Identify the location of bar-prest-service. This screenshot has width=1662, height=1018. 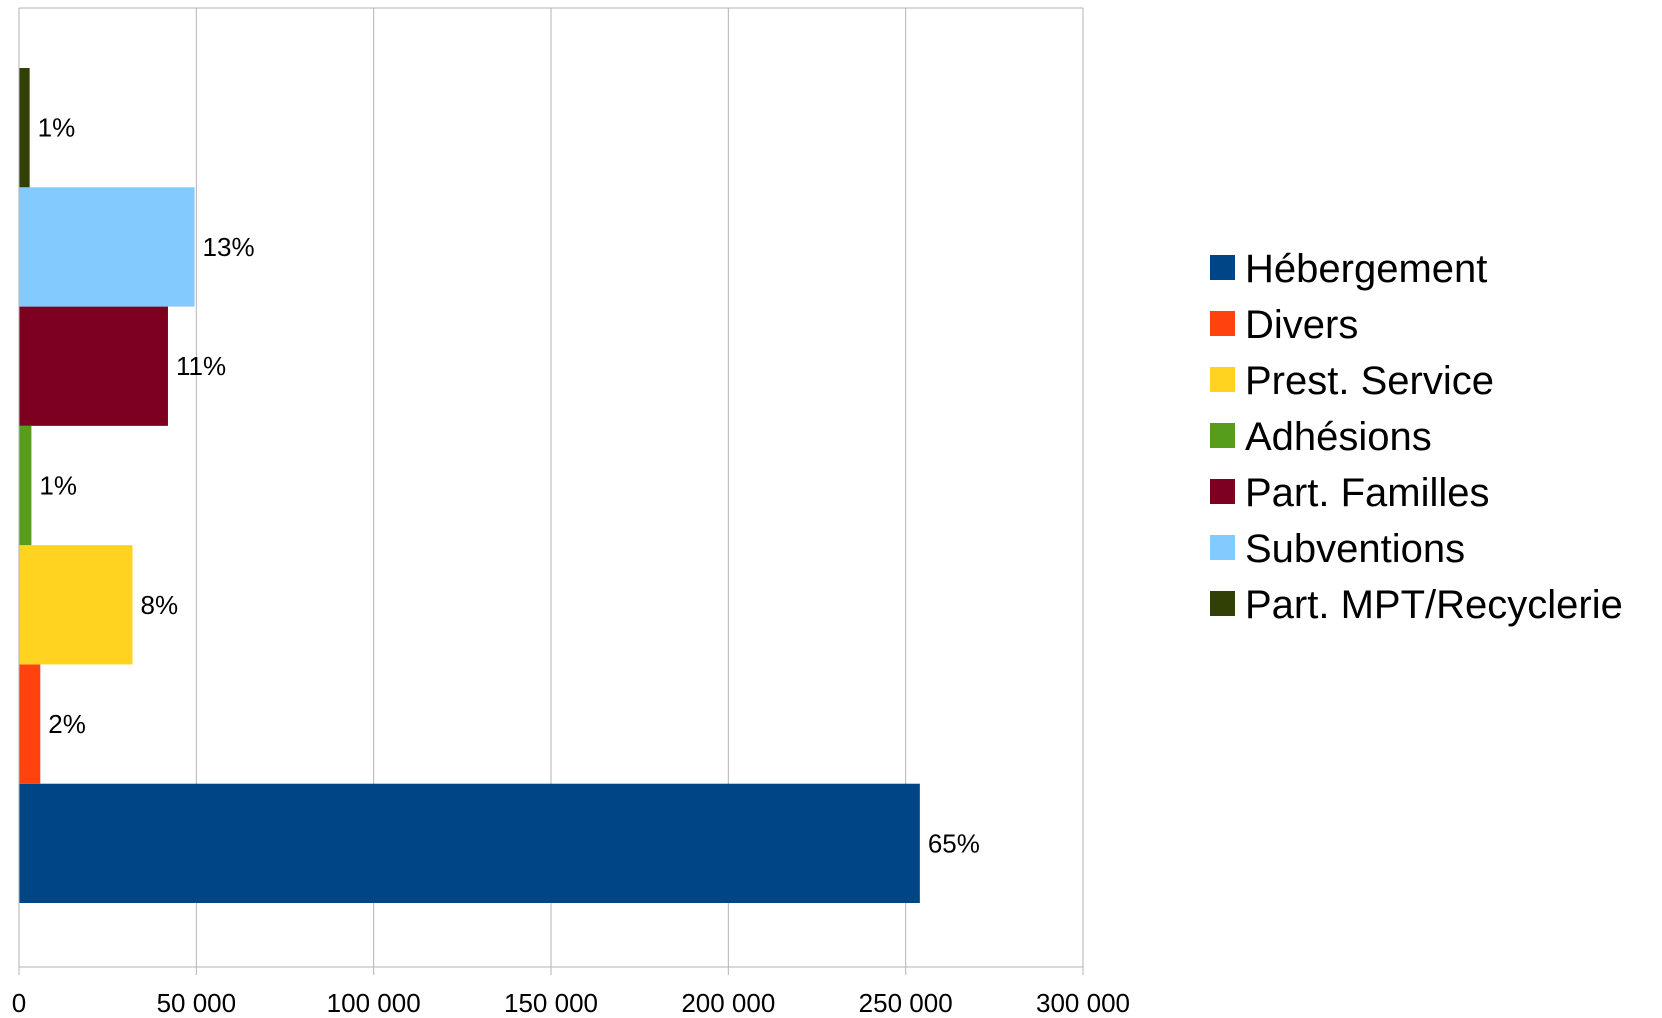
(76, 605).